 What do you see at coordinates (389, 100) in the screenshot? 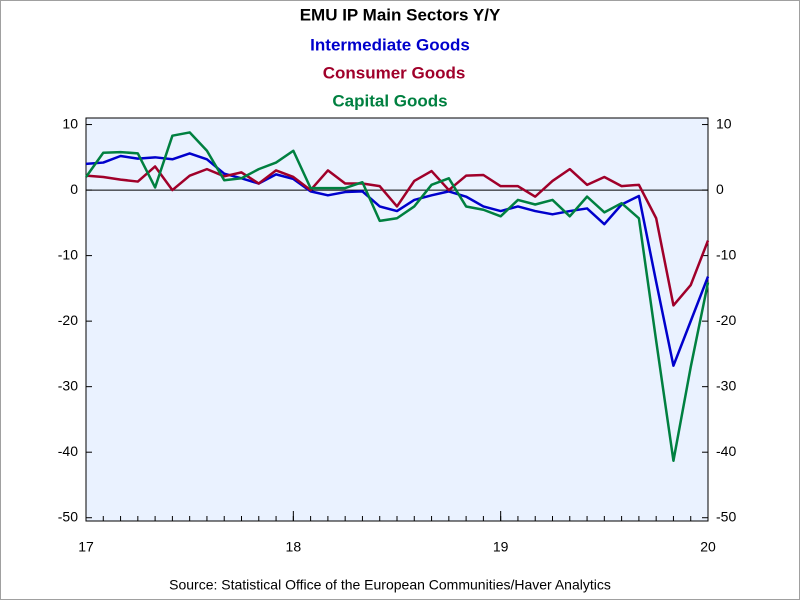
I see `legend-entry: Capital Goods` at bounding box center [389, 100].